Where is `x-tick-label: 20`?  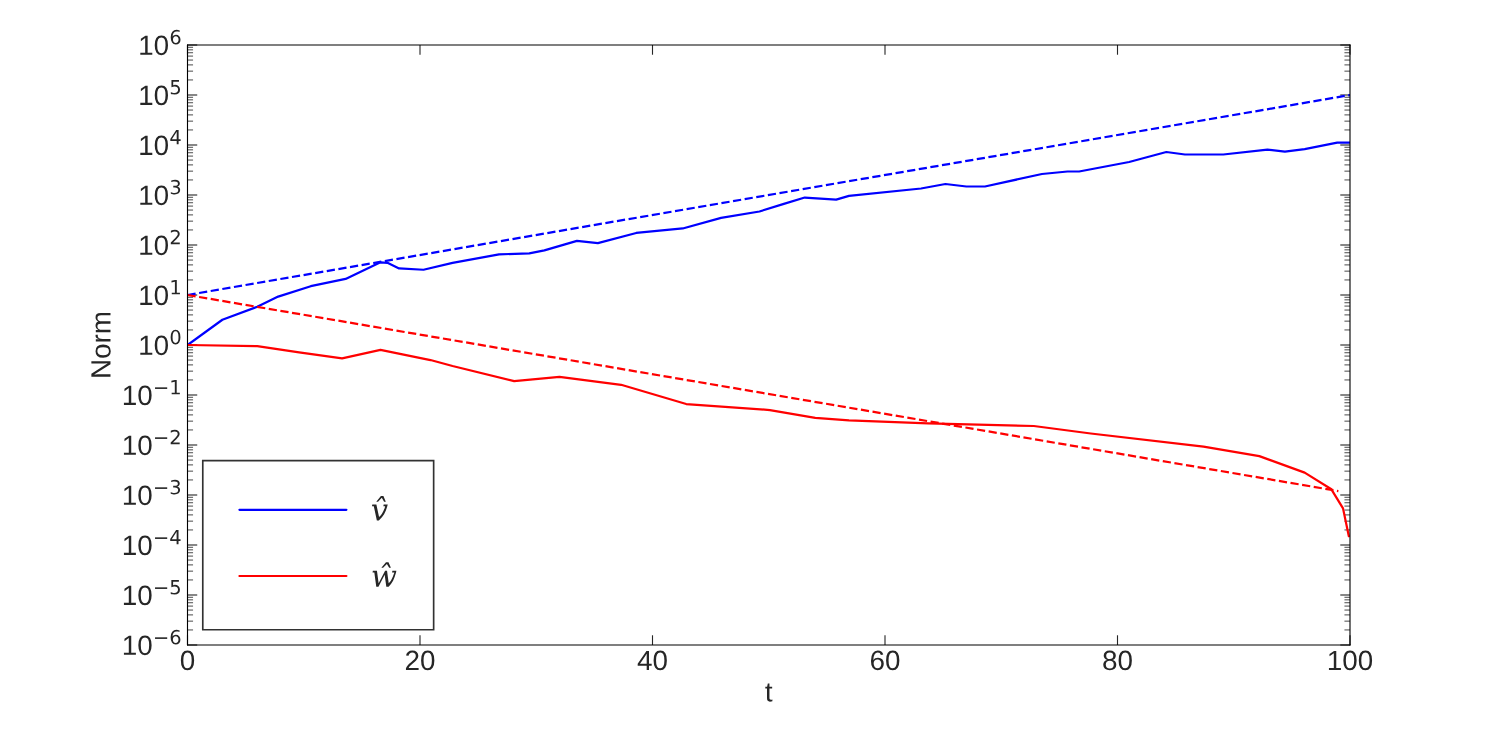
x-tick-label: 20 is located at coordinates (420, 660).